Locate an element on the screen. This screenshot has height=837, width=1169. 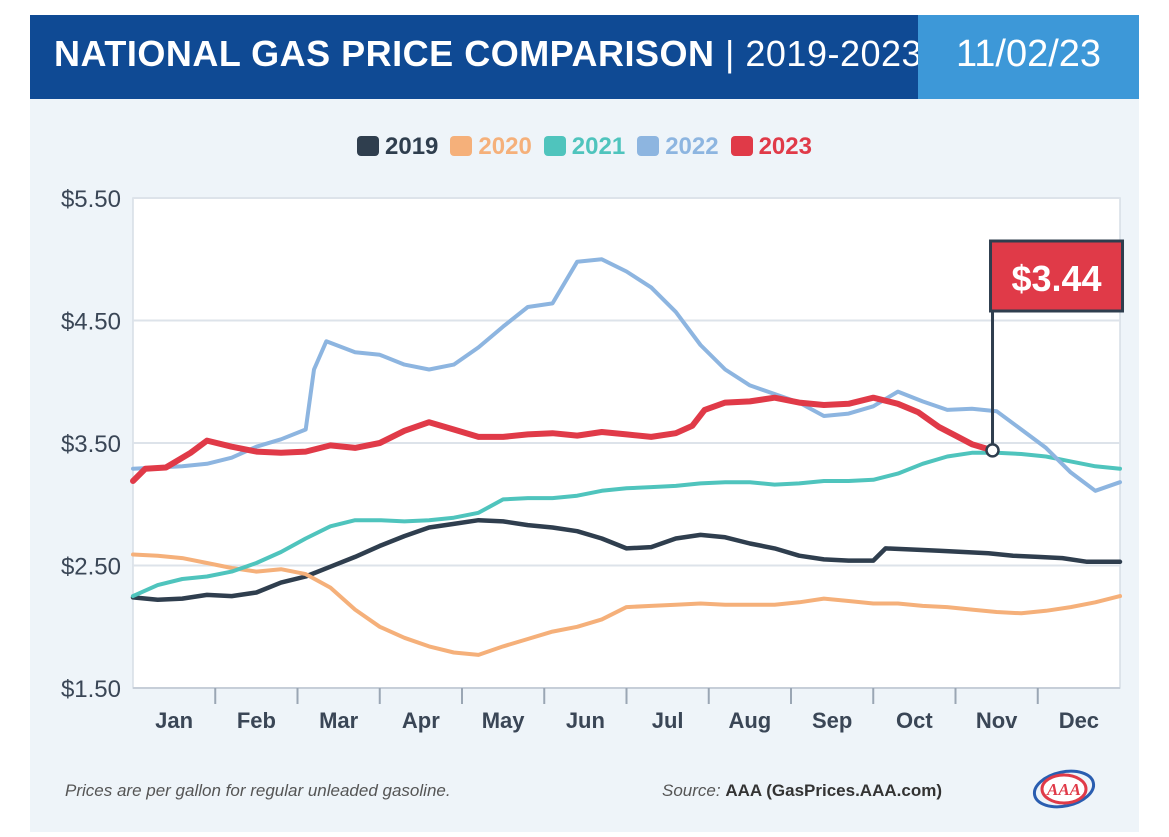
legend-item-2019: 2019 is located at coordinates (397, 147).